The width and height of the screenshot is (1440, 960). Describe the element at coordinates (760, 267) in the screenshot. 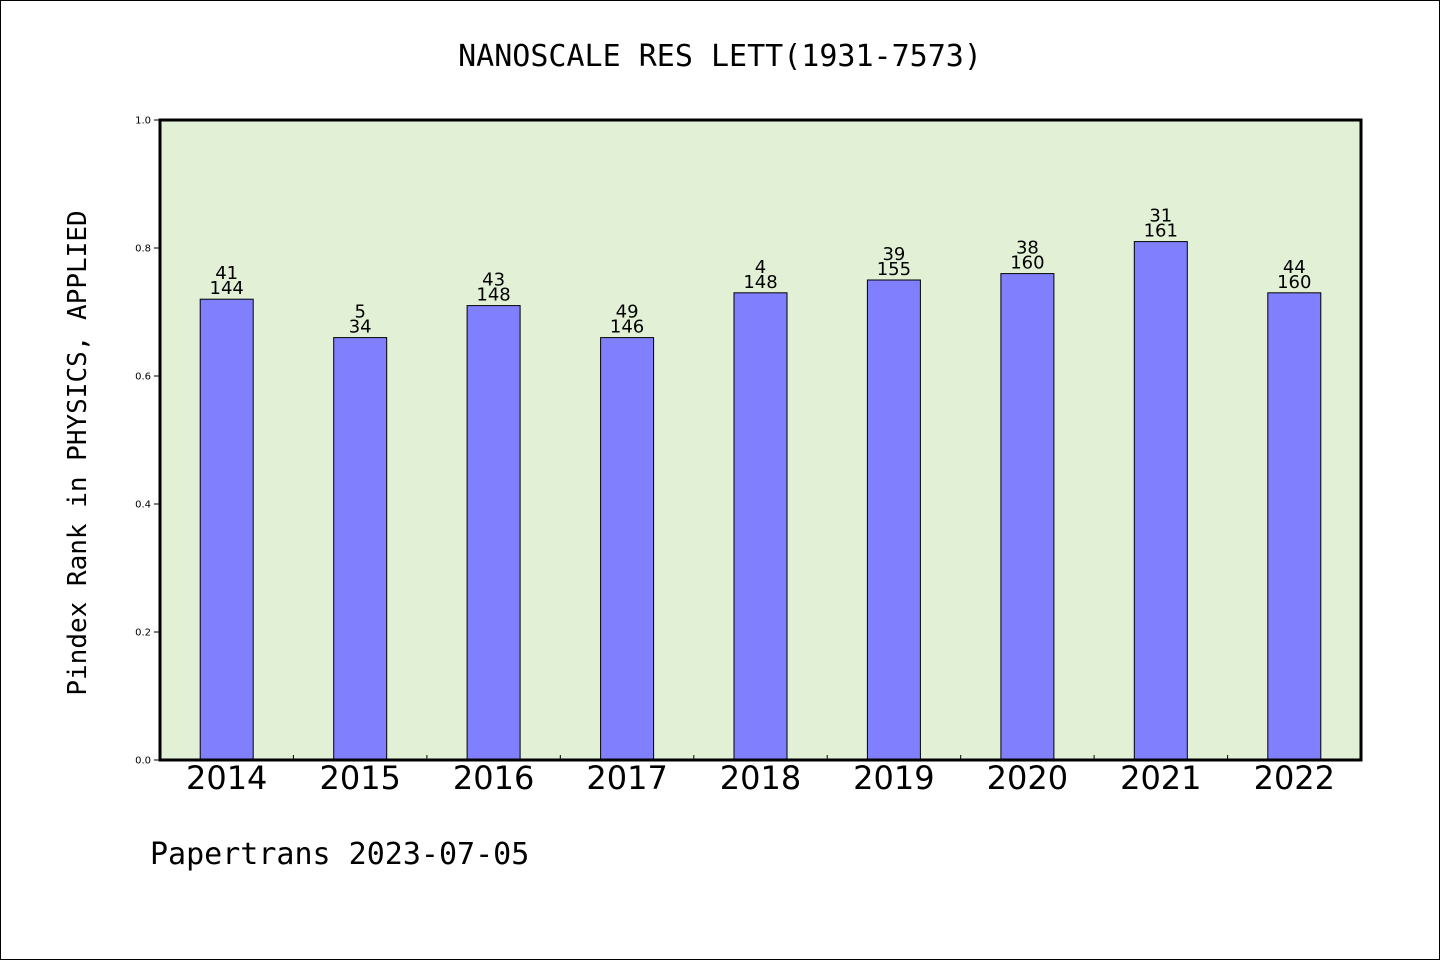

I see `bar-rank-label: 4` at that location.